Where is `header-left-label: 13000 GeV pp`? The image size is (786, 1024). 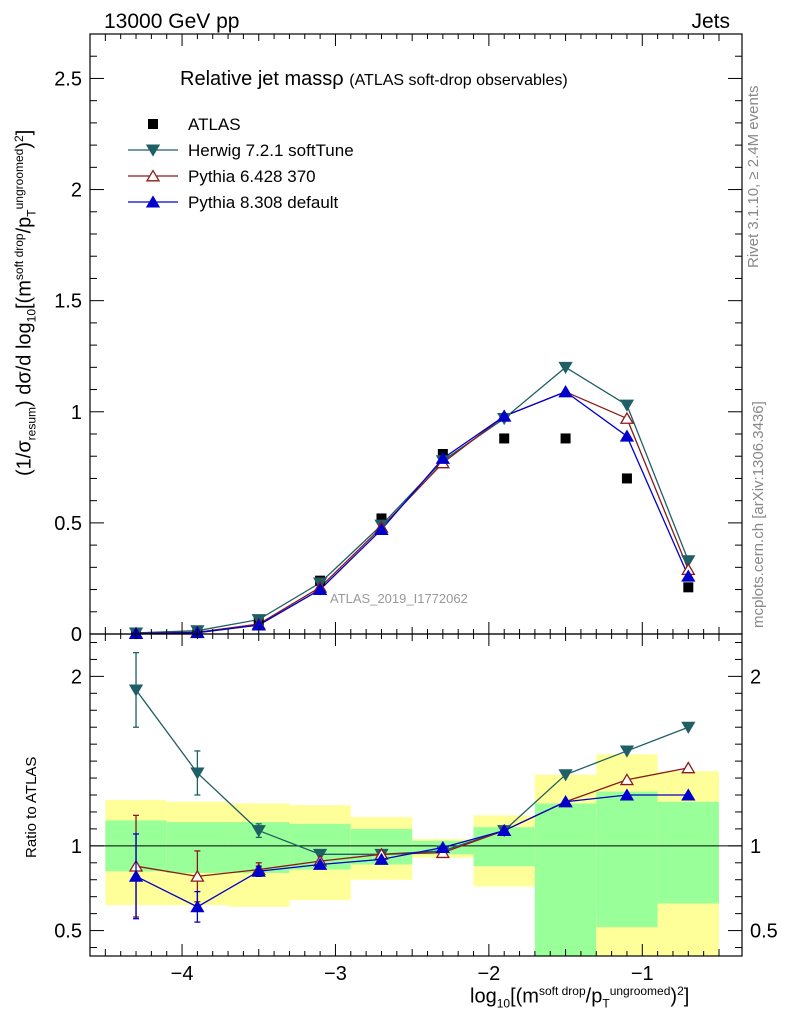 header-left-label: 13000 GeV pp is located at coordinates (172, 21).